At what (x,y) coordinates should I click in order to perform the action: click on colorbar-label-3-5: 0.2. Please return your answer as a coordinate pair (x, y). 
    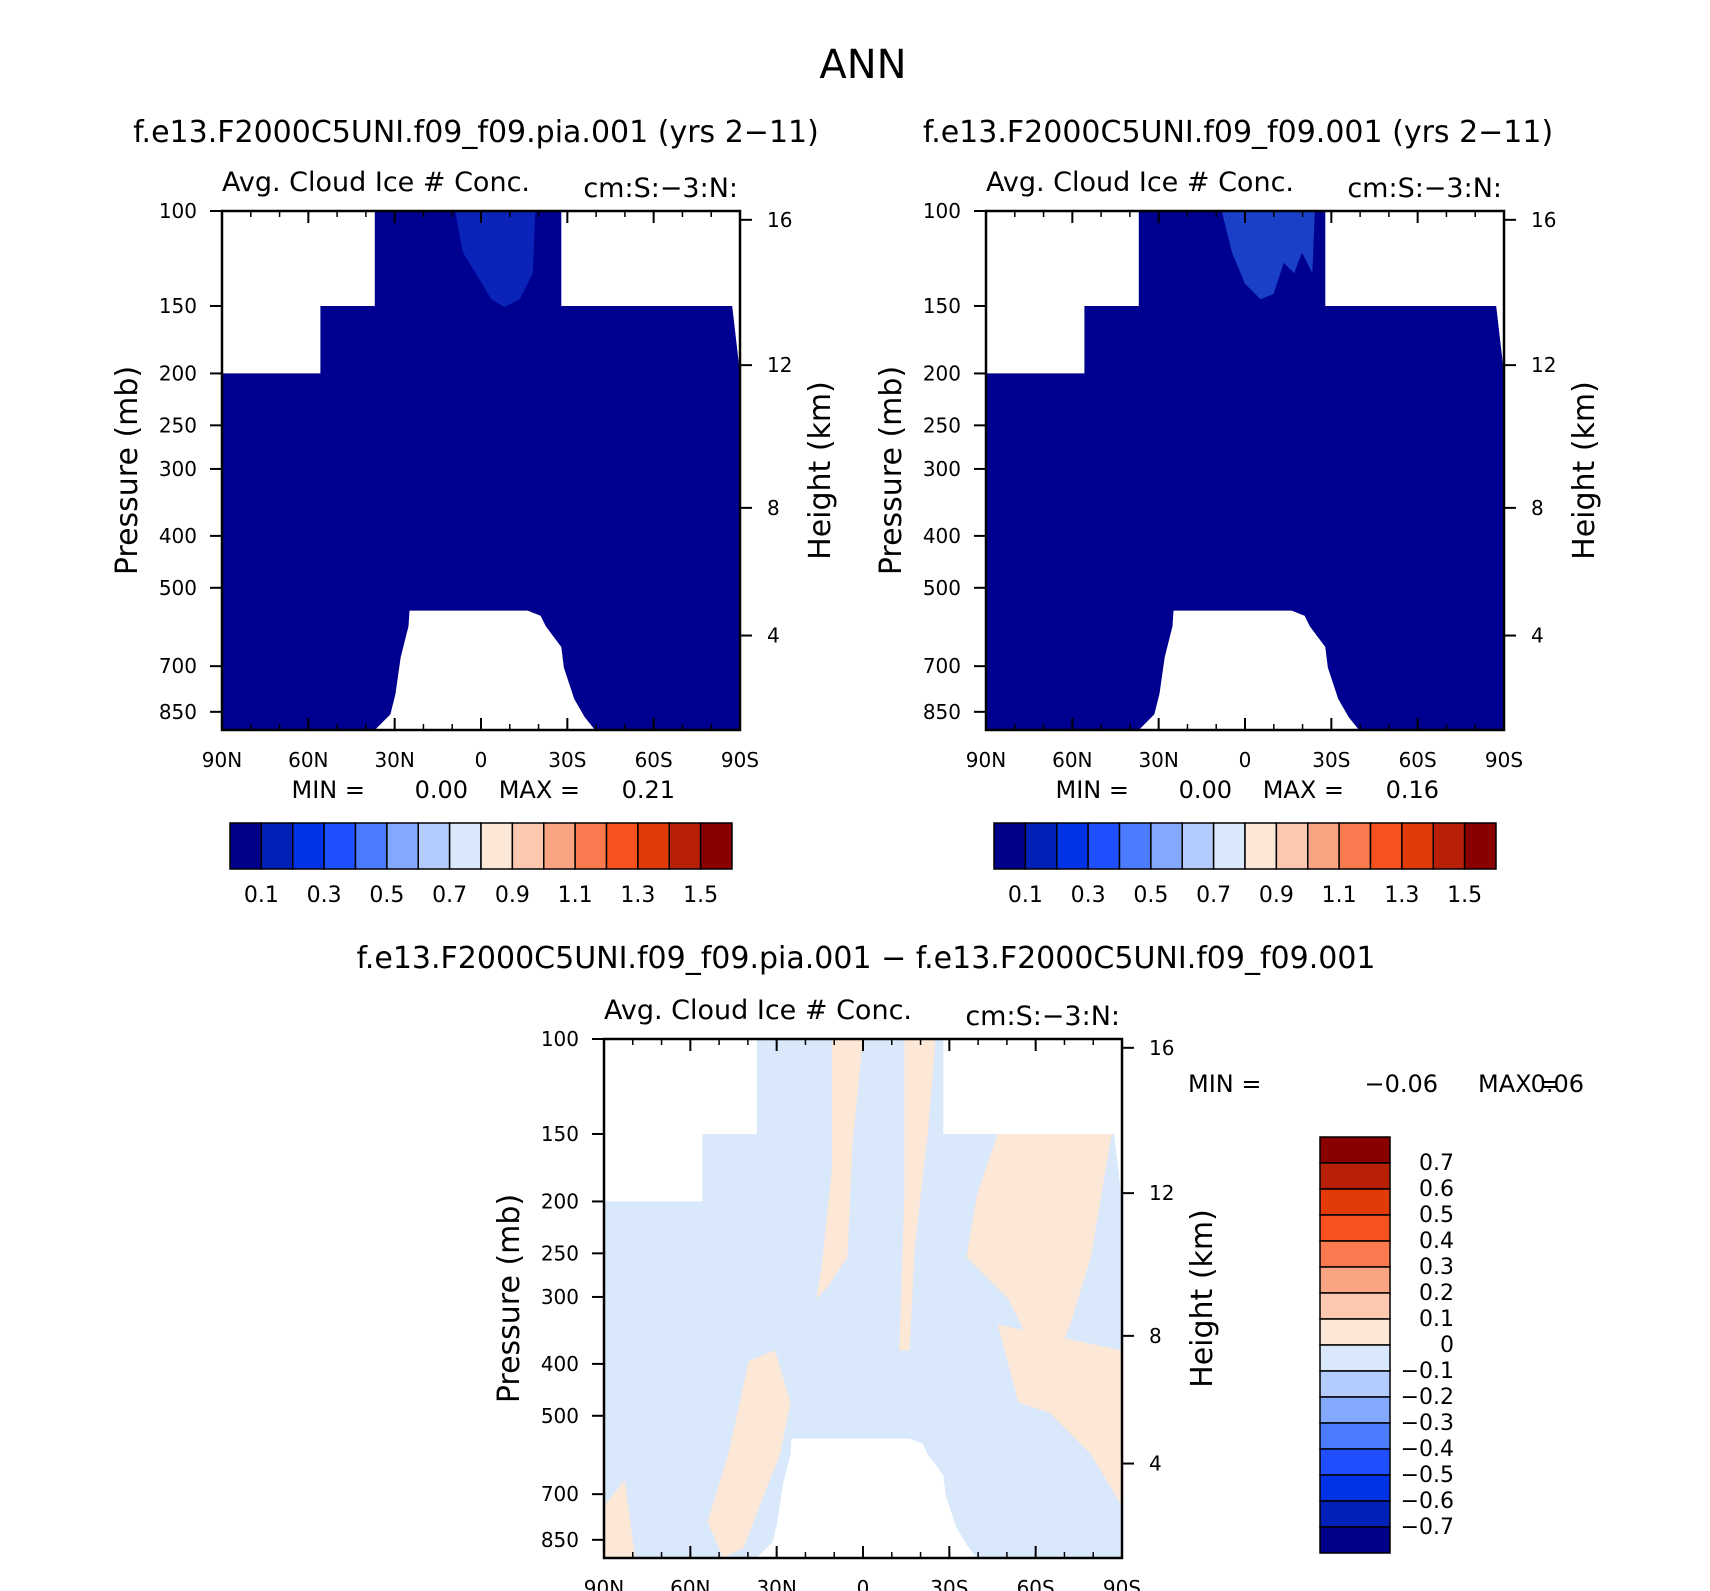
    Looking at the image, I should click on (1436, 1293).